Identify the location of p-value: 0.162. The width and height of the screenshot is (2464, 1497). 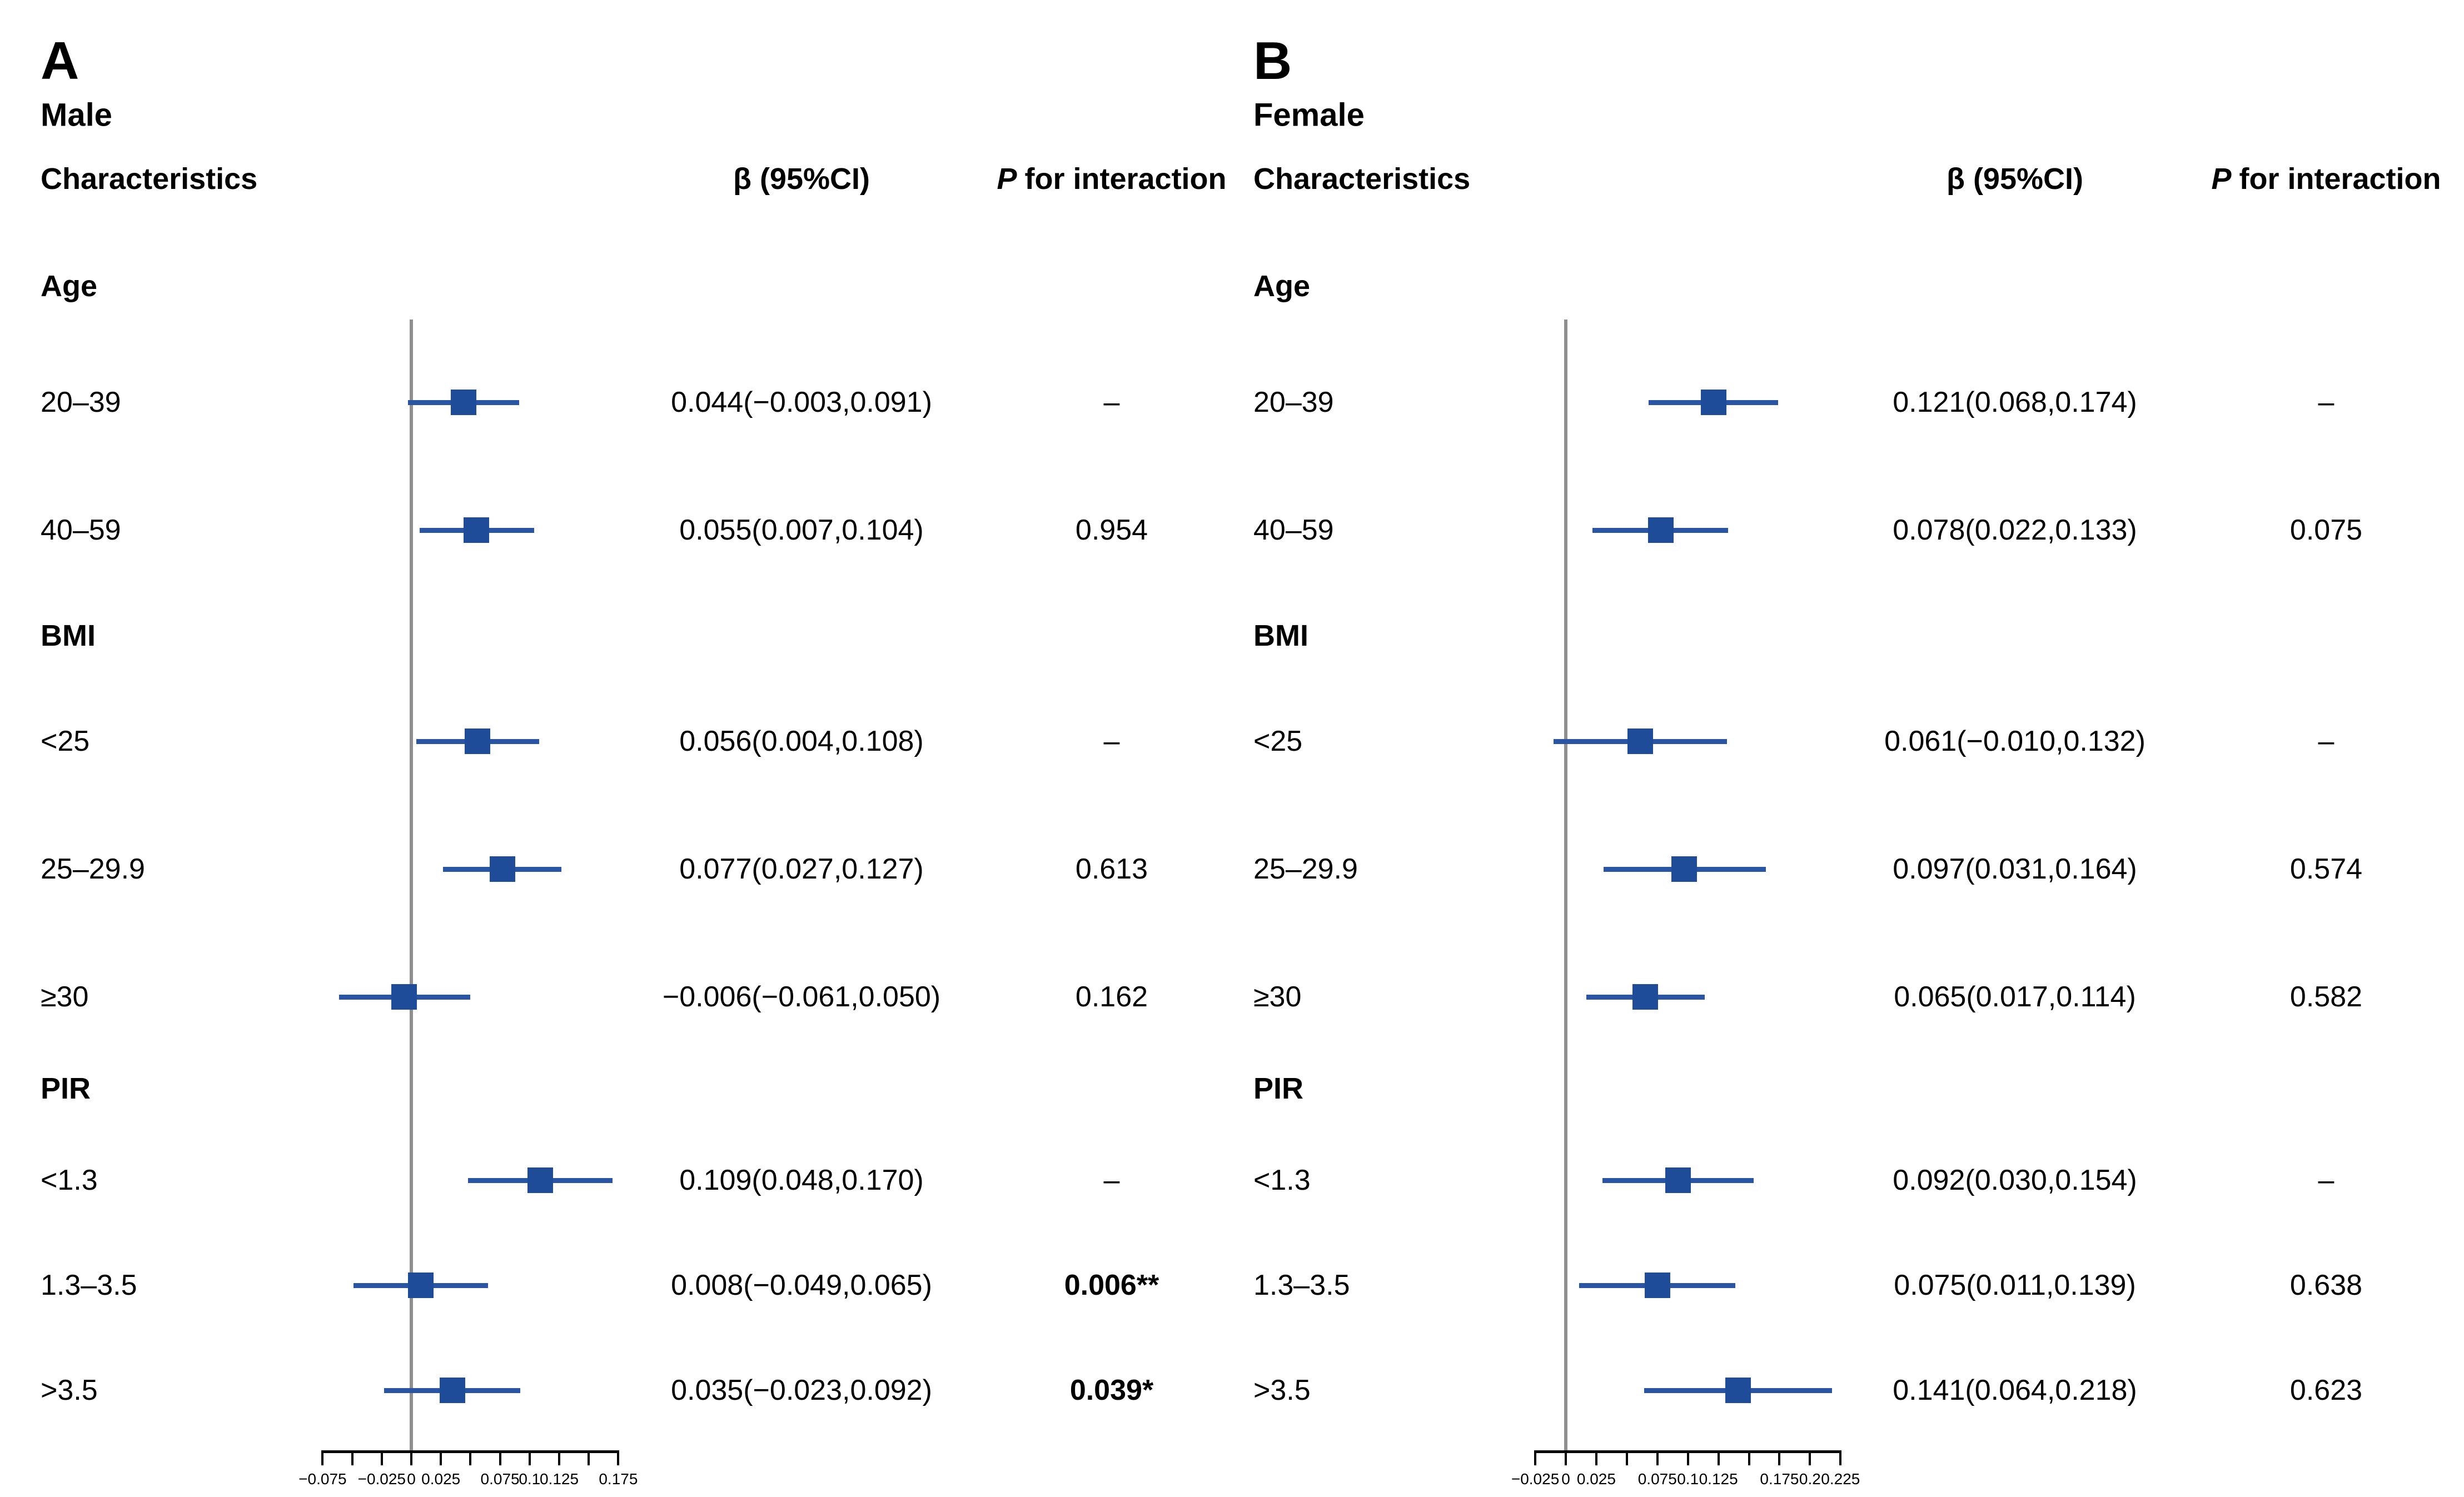
(1111, 997).